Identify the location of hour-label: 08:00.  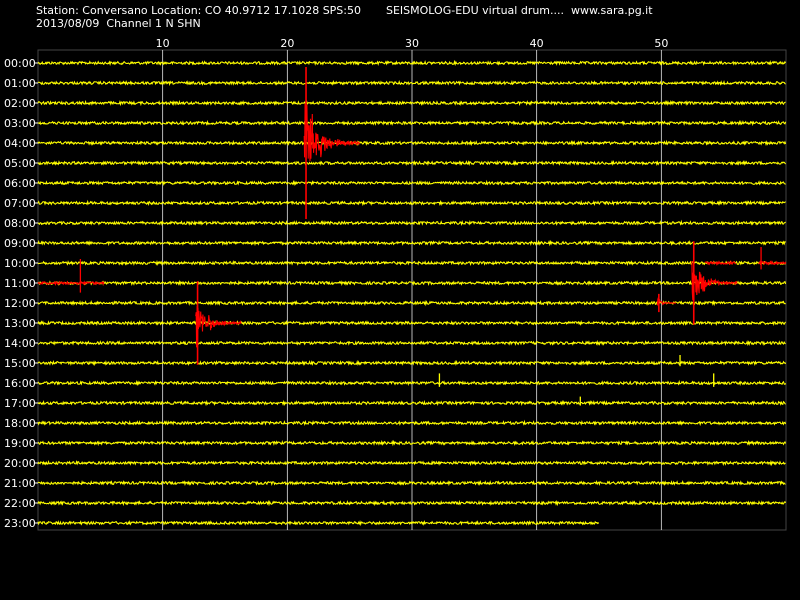
(20, 223).